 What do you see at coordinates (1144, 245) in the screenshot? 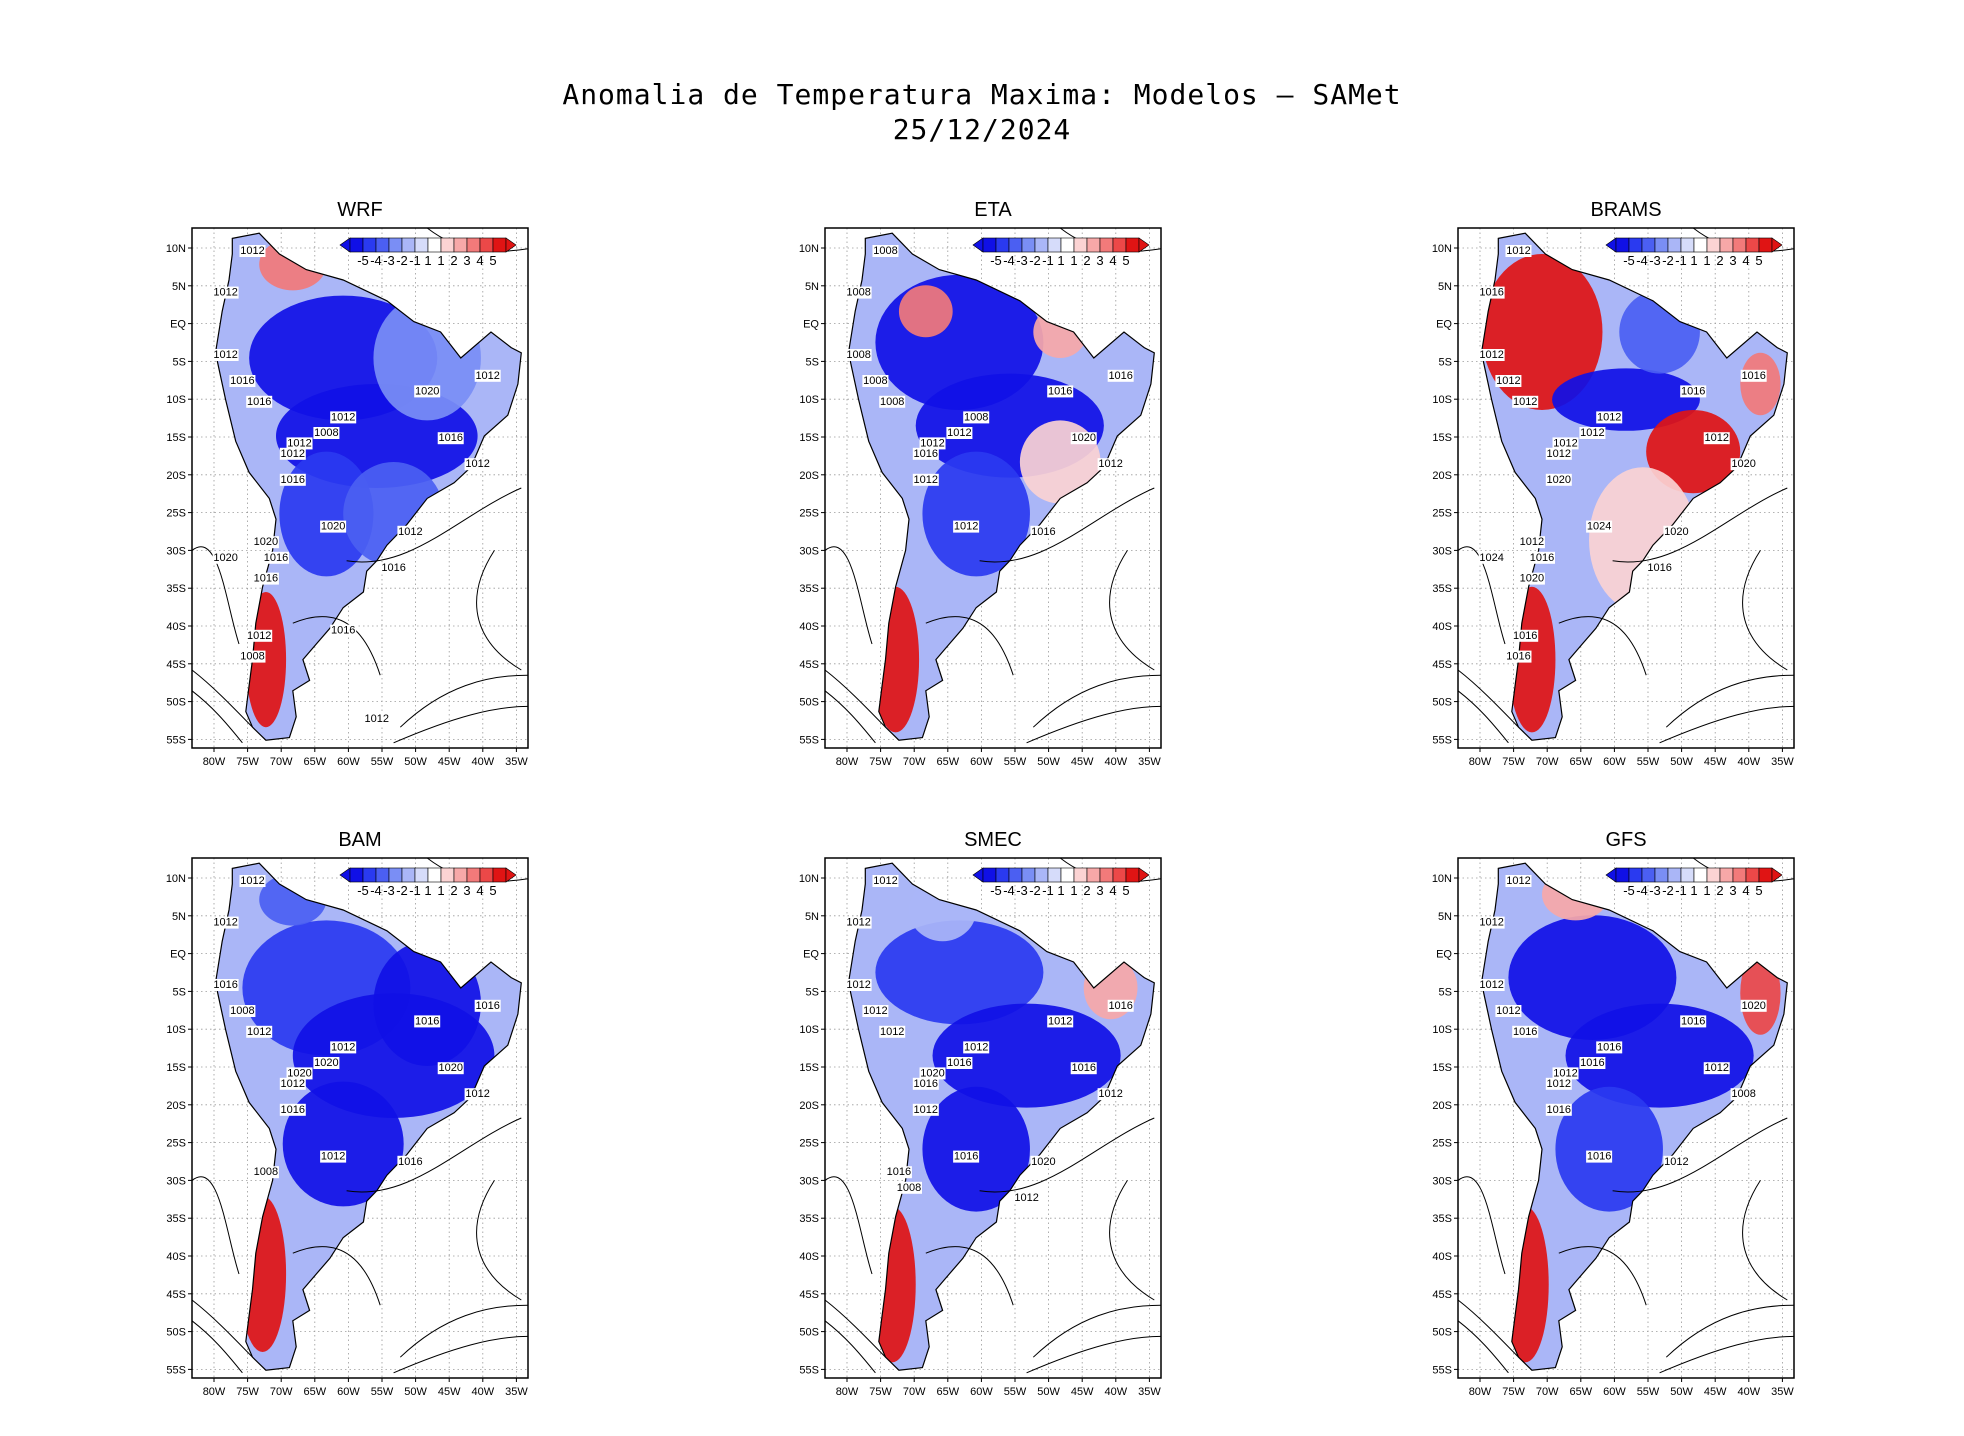
I see `colorbar-right-arrow` at bounding box center [1144, 245].